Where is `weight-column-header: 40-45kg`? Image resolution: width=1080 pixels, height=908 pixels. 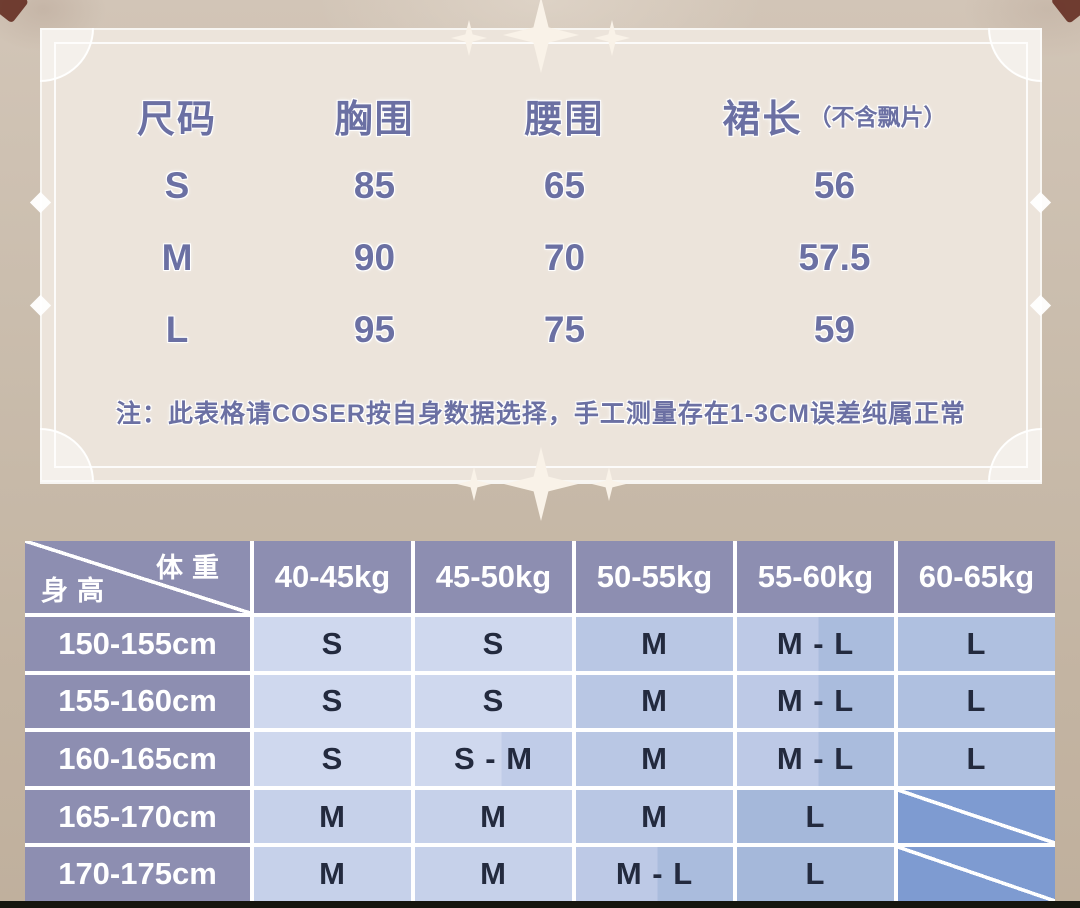
weight-column-header: 40-45kg is located at coordinates (332, 577).